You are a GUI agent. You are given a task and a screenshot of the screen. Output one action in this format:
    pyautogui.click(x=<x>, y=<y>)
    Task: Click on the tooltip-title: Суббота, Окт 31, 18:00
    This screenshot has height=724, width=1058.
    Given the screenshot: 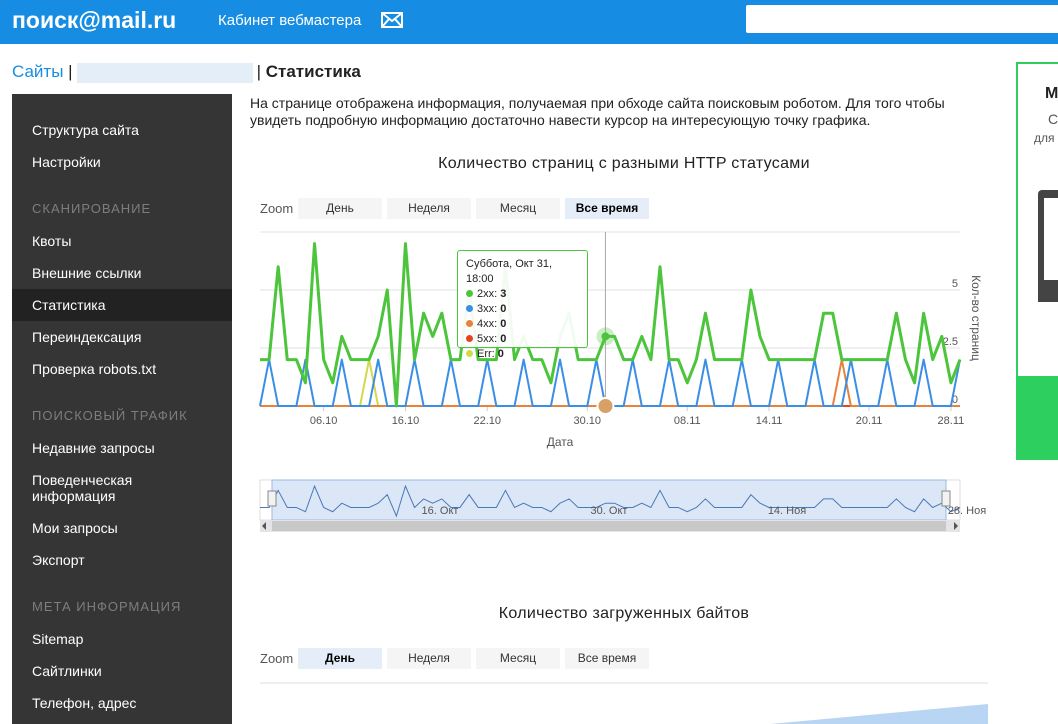 What is the action you would take?
    pyautogui.click(x=509, y=271)
    